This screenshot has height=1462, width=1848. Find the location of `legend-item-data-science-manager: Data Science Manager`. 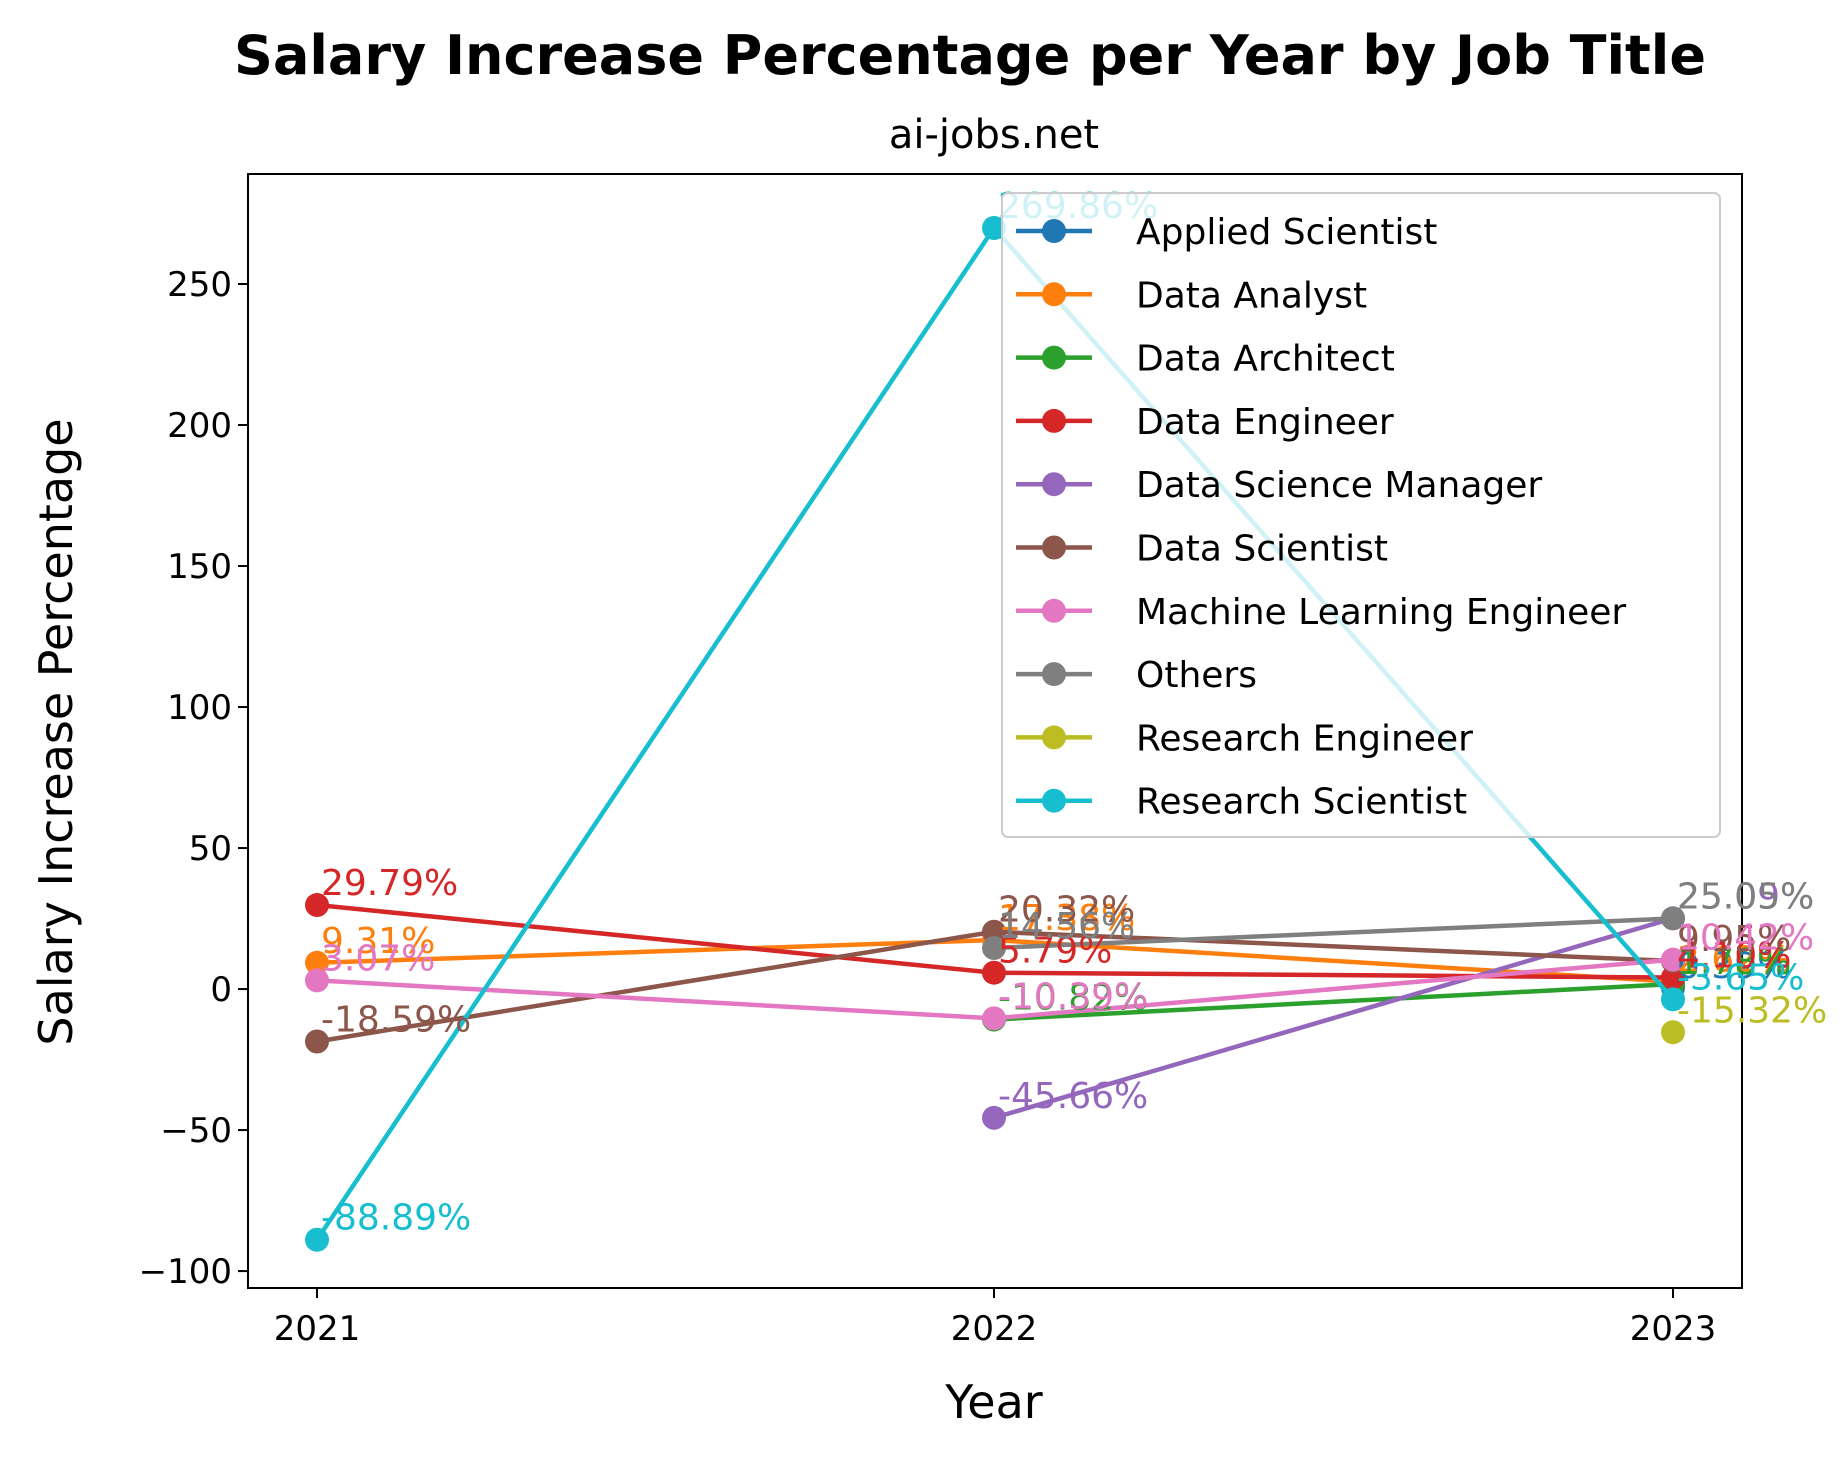

legend-item-data-science-manager: Data Science Manager is located at coordinates (1279, 485).